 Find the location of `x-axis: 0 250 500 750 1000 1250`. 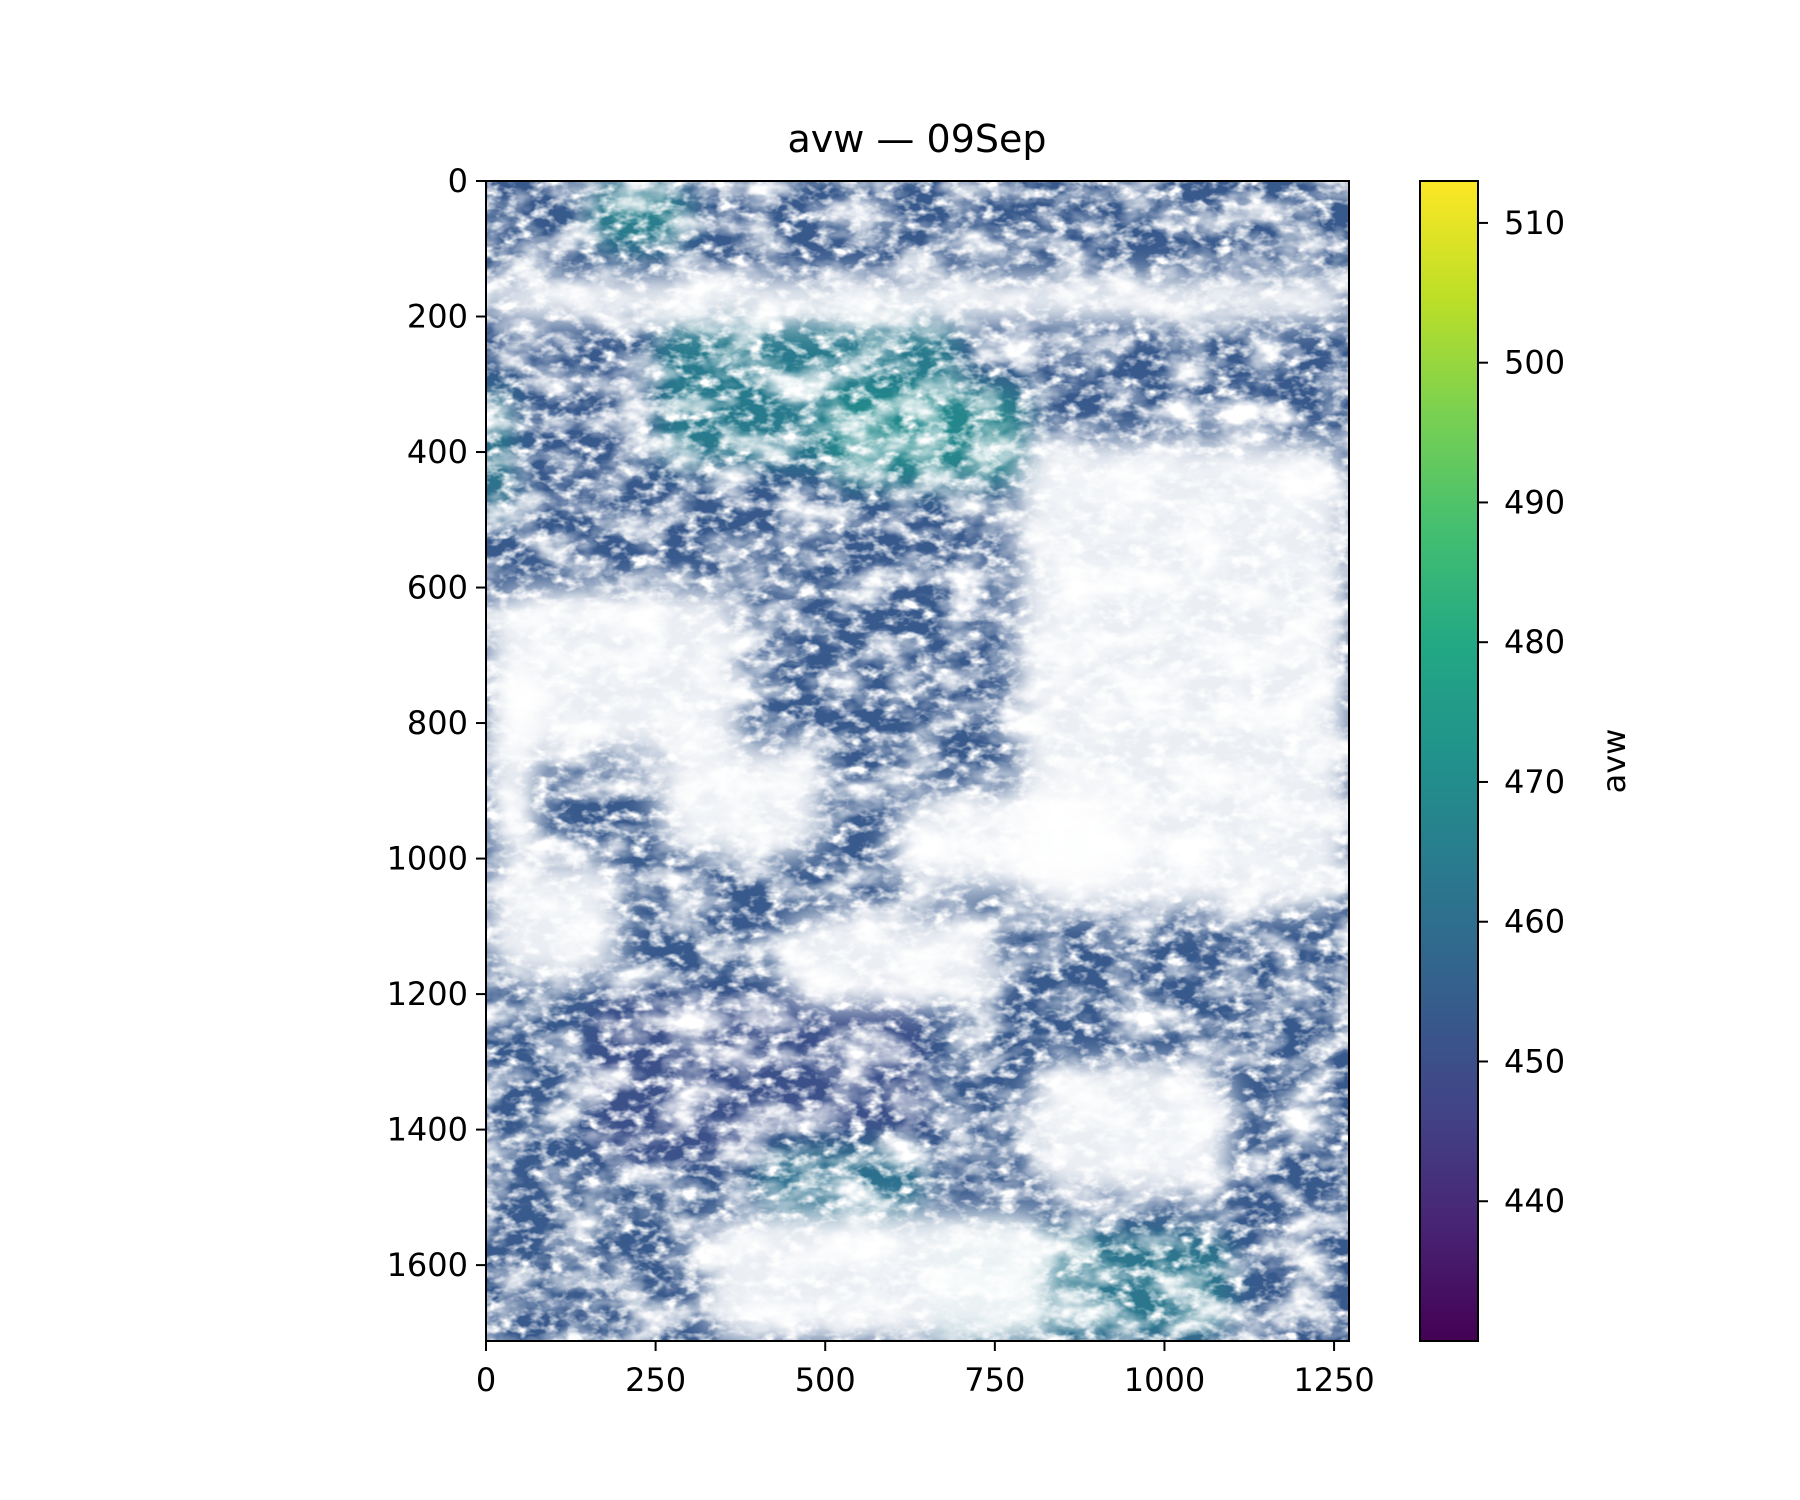

x-axis: 0 250 500 750 1000 1250 is located at coordinates (925, 1370).